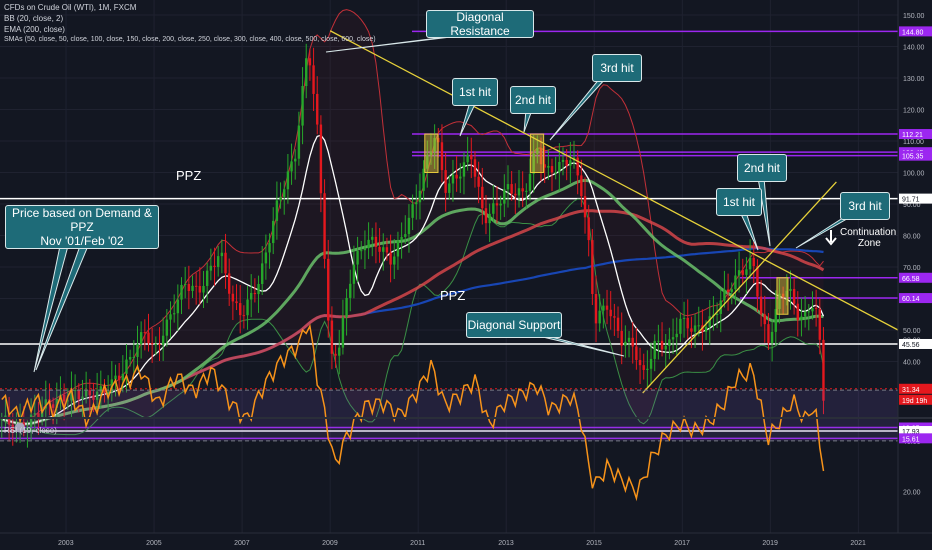 Image resolution: width=932 pixels, height=550 pixels. Describe the element at coordinates (912, 331) in the screenshot. I see `y-tick-label: 50.00` at that location.